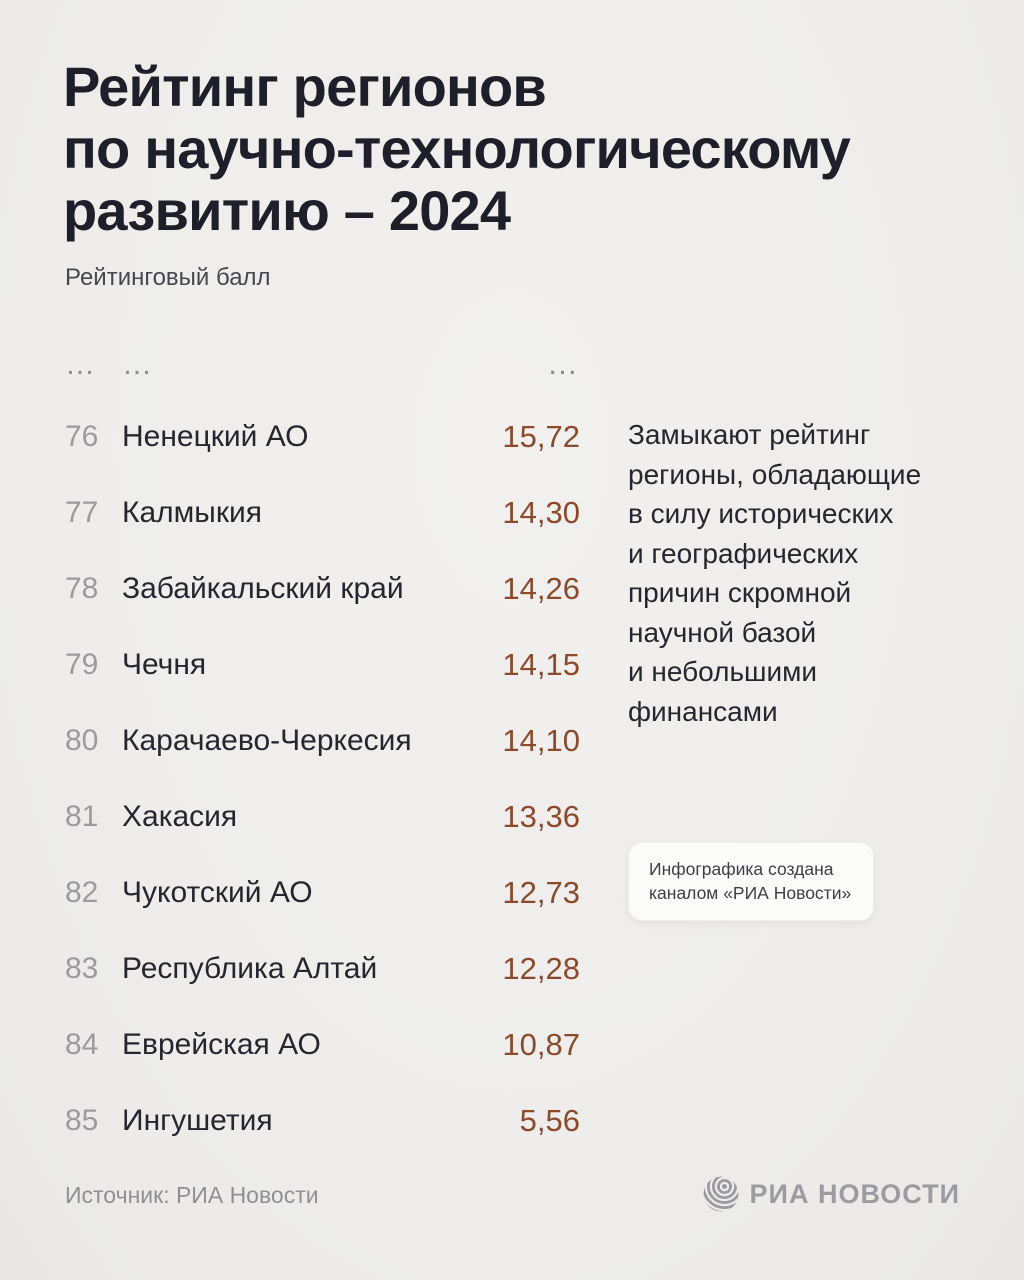 The height and width of the screenshot is (1280, 1024). Describe the element at coordinates (164, 664) in the screenshot. I see `region-name: Чечня` at that location.